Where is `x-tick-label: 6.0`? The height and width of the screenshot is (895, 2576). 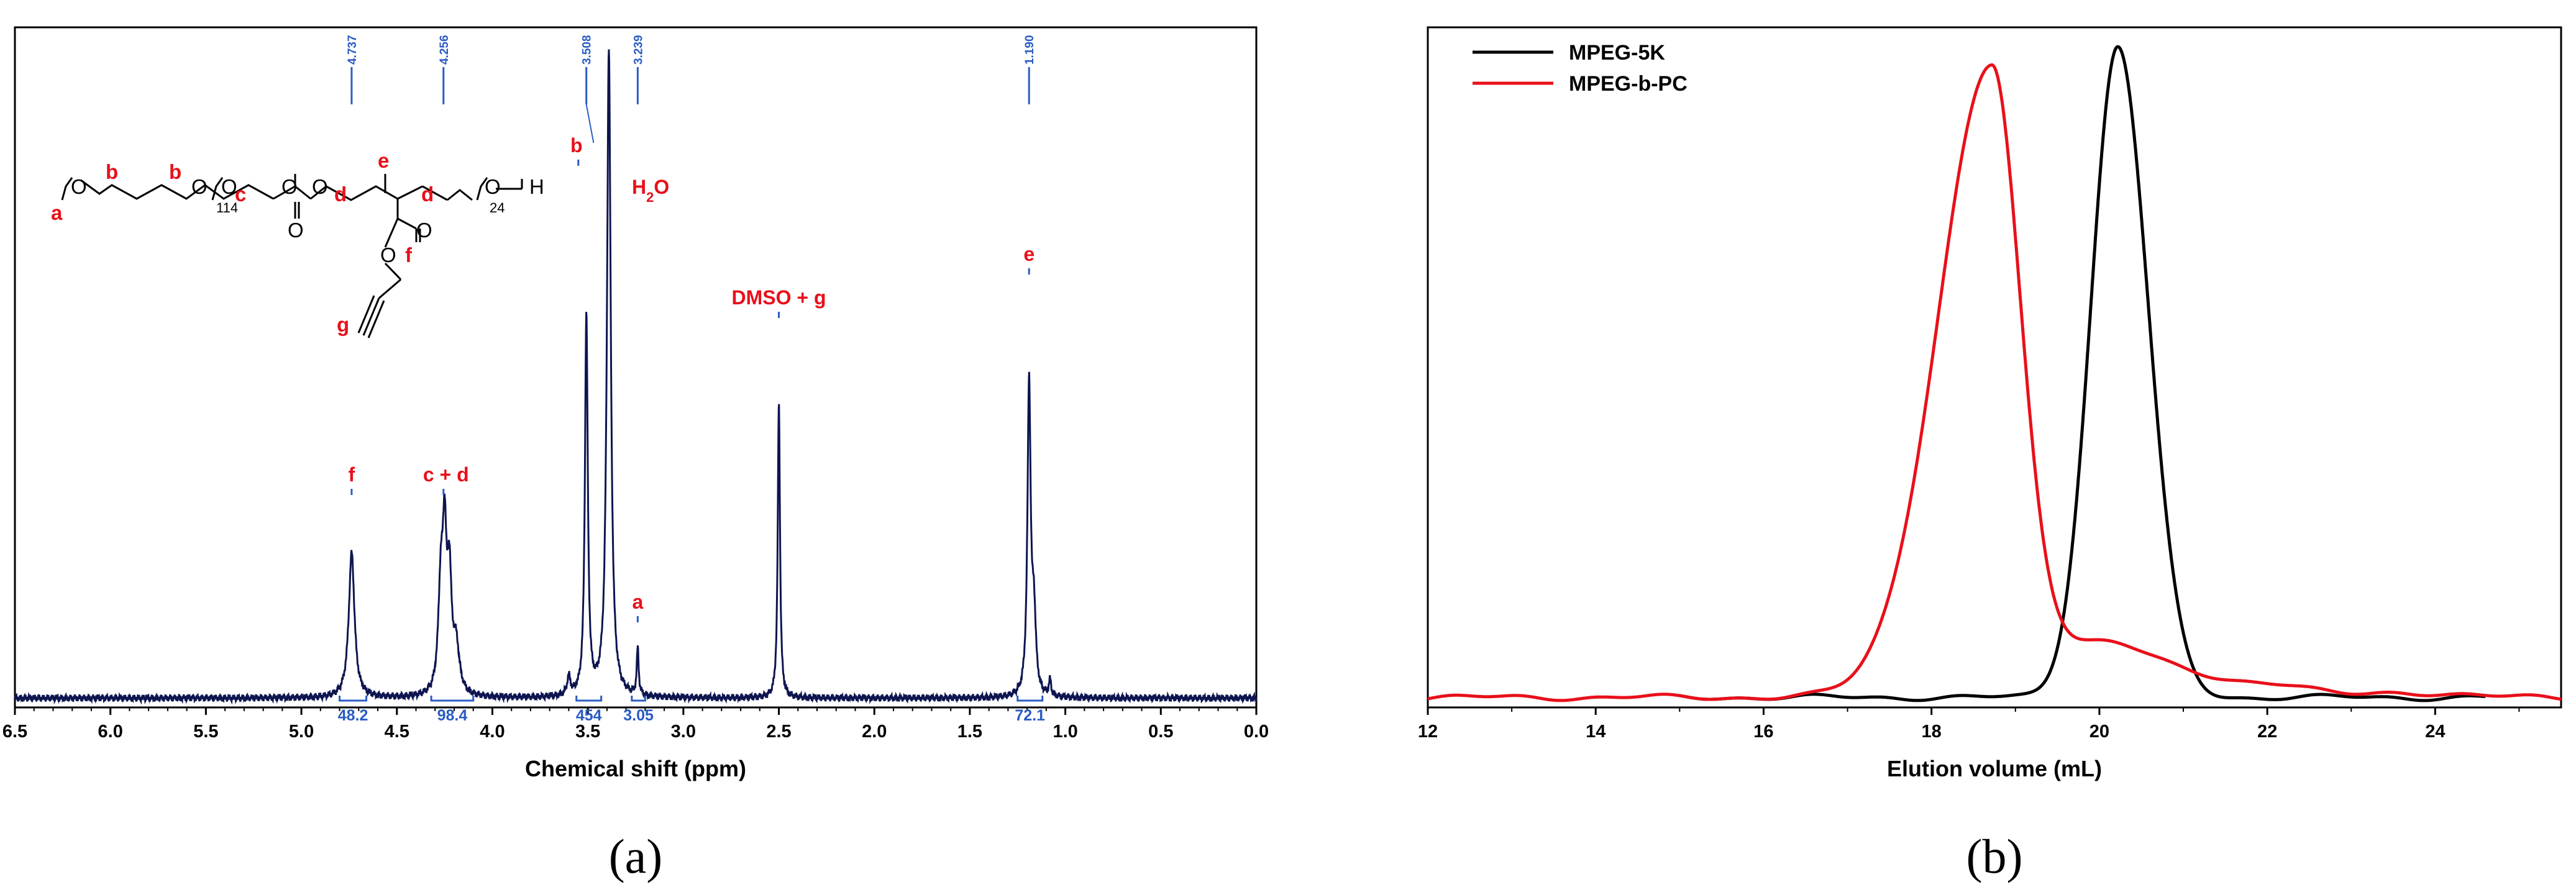
x-tick-label: 6.0 is located at coordinates (110, 732).